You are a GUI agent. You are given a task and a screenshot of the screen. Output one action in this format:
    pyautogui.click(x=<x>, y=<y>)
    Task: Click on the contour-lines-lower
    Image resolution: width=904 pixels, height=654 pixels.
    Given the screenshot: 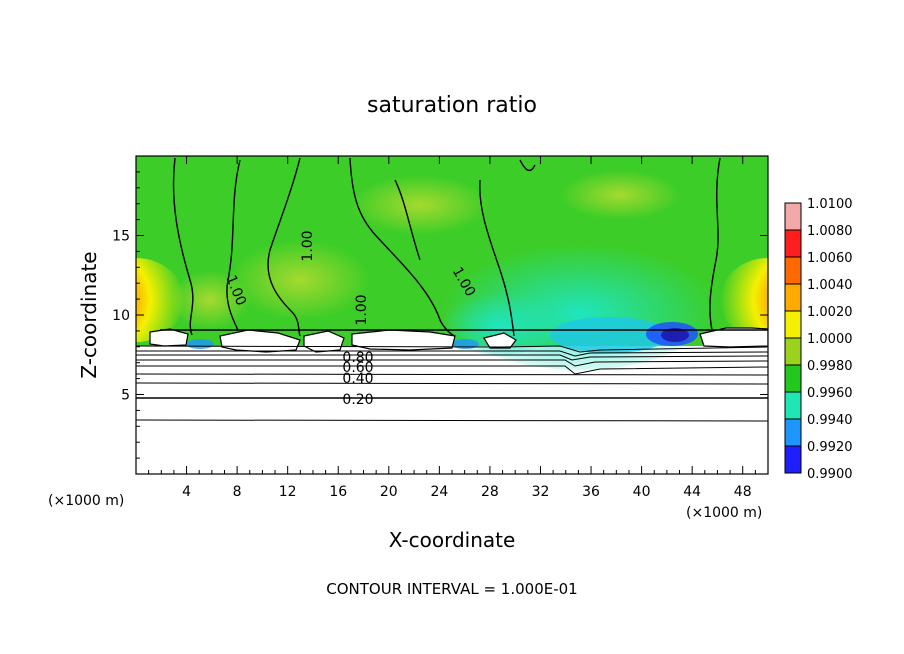 What is the action you would take?
    pyautogui.click(x=452, y=383)
    